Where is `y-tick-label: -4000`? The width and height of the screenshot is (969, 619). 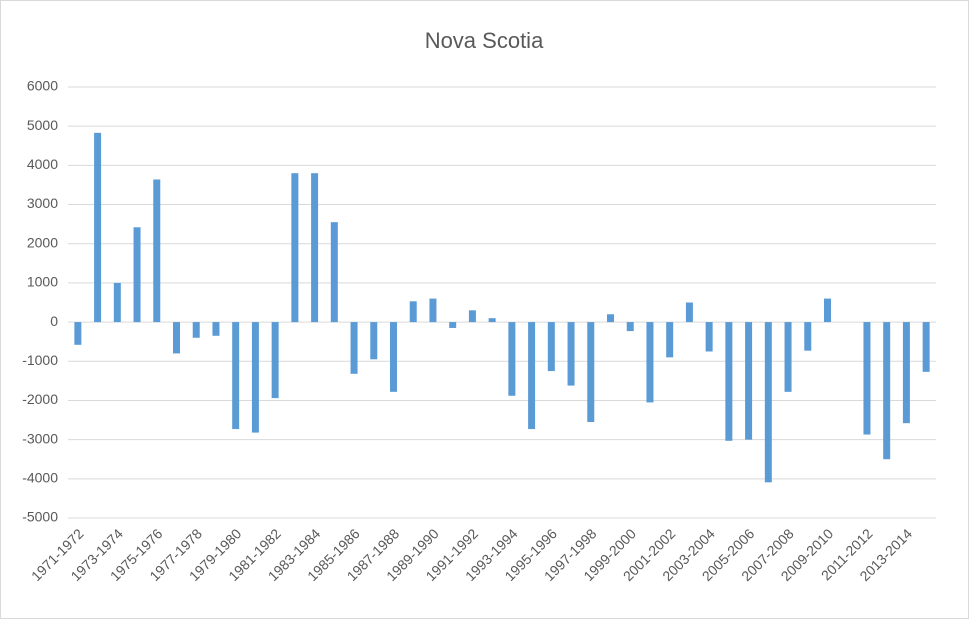 y-tick-label: -4000 is located at coordinates (40, 478).